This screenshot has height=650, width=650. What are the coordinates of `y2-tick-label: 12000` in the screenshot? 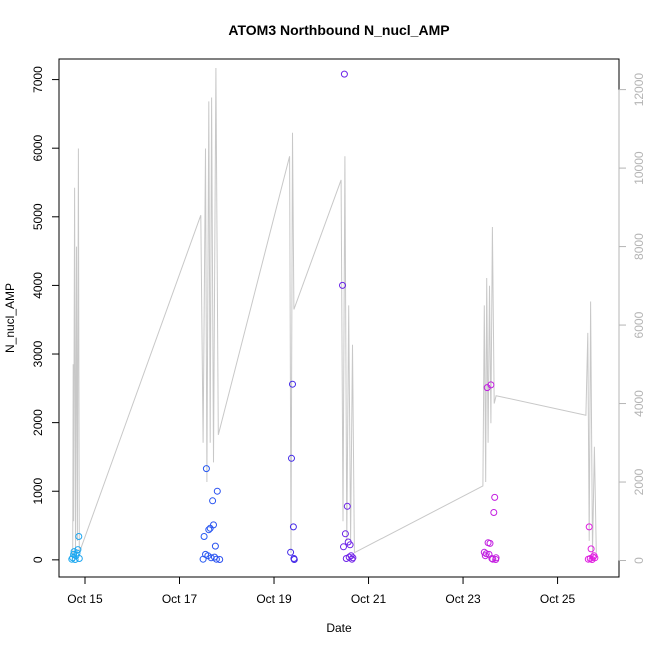 It's located at (639, 90).